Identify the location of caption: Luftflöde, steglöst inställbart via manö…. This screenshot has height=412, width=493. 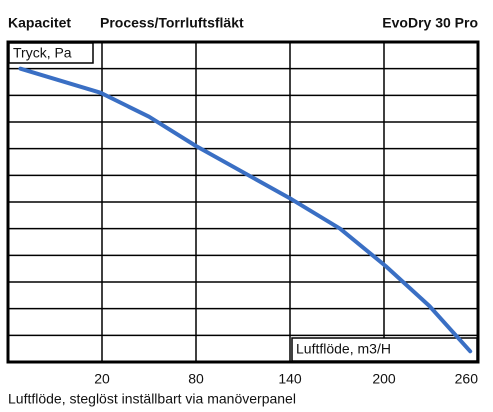
(152, 399).